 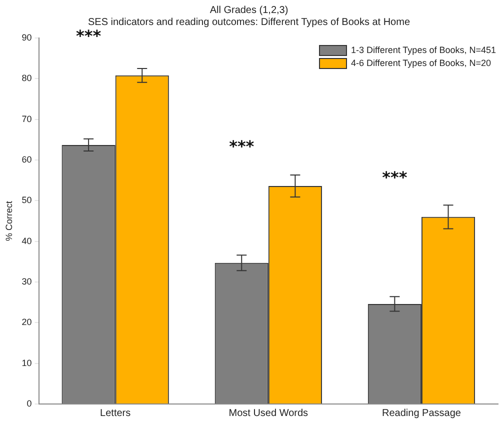 I want to click on y-tick-label: 80, so click(x=27, y=78).